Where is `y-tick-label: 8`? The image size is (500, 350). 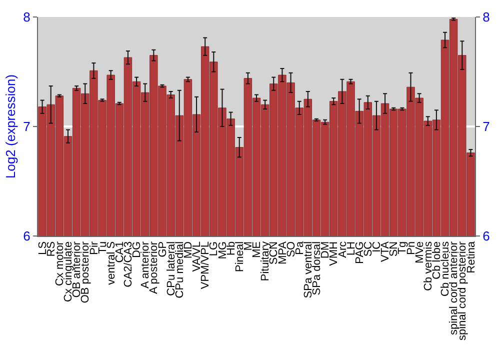
y-tick-label: 8 is located at coordinates (26, 17).